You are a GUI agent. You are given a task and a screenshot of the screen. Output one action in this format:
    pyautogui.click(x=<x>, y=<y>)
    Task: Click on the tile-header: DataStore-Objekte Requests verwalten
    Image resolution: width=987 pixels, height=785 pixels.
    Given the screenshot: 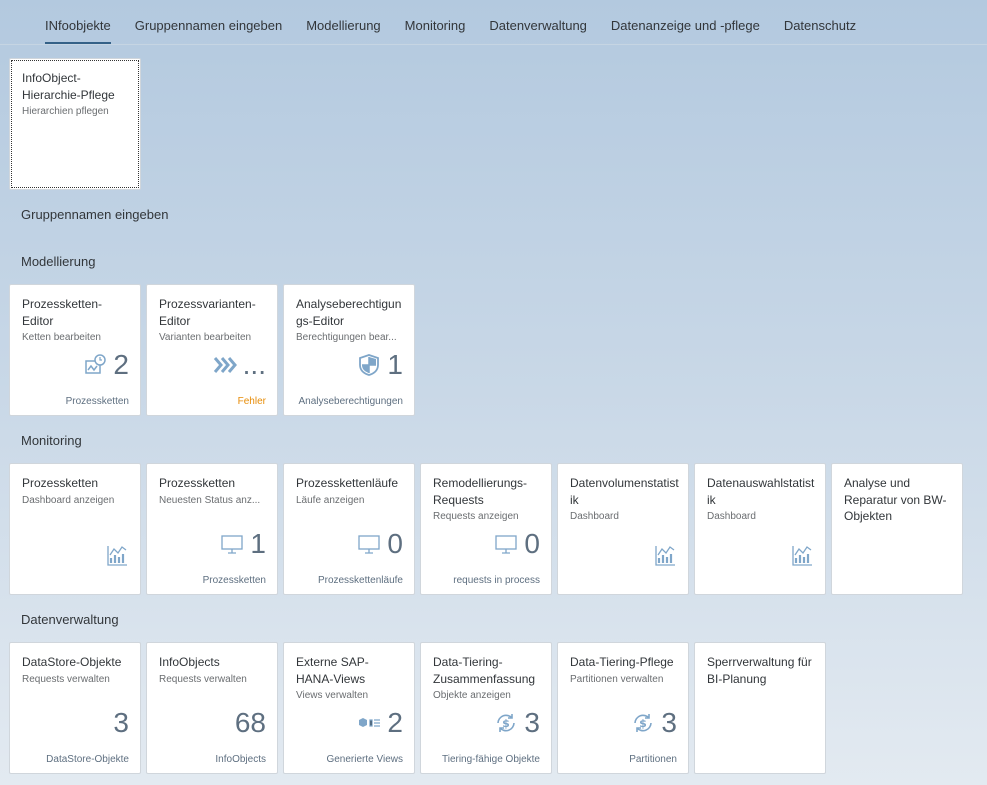 What is the action you would take?
    pyautogui.click(x=77, y=670)
    